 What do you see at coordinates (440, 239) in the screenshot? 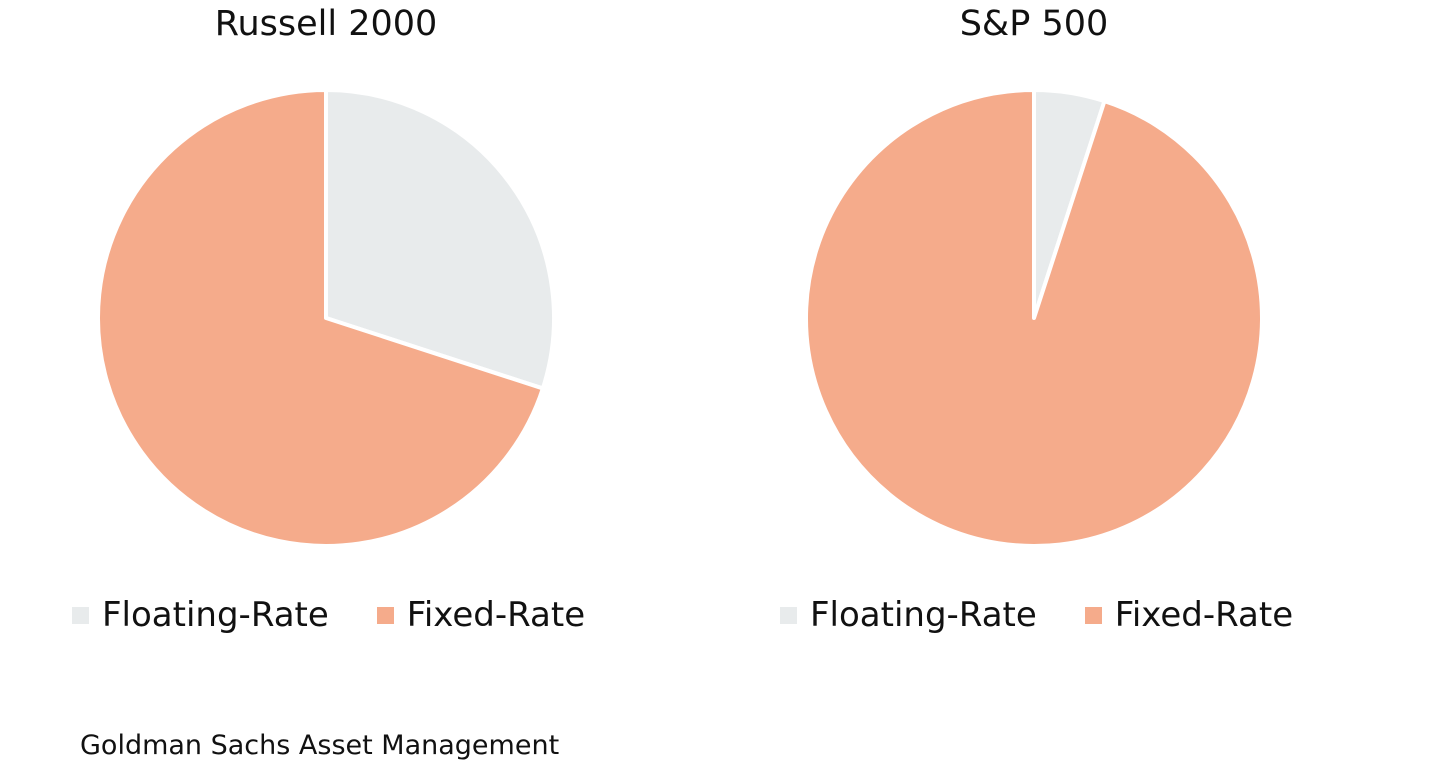
I see `pie-slice-floating-rate` at bounding box center [440, 239].